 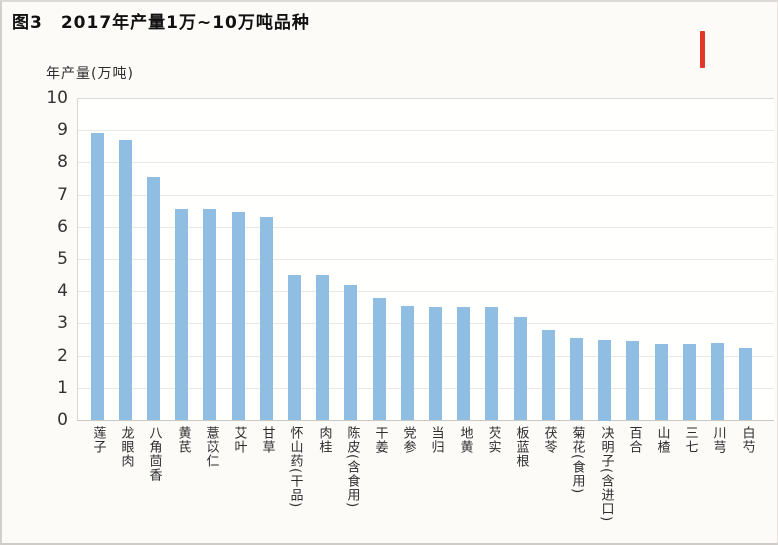 What do you see at coordinates (62, 356) in the screenshot?
I see `y-tick-label: 2` at bounding box center [62, 356].